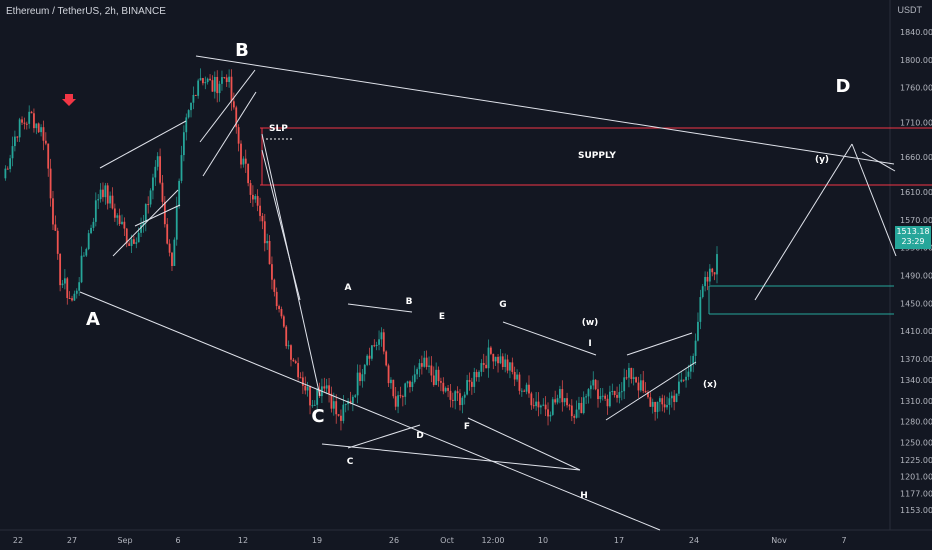 Image resolution: width=932 pixels, height=550 pixels. I want to click on x-tick-label: 6, so click(177, 540).